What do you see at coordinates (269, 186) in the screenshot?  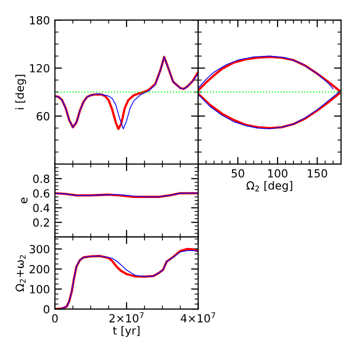 I see `x-axis-title: Ω$_{2}$ [deg]` at bounding box center [269, 186].